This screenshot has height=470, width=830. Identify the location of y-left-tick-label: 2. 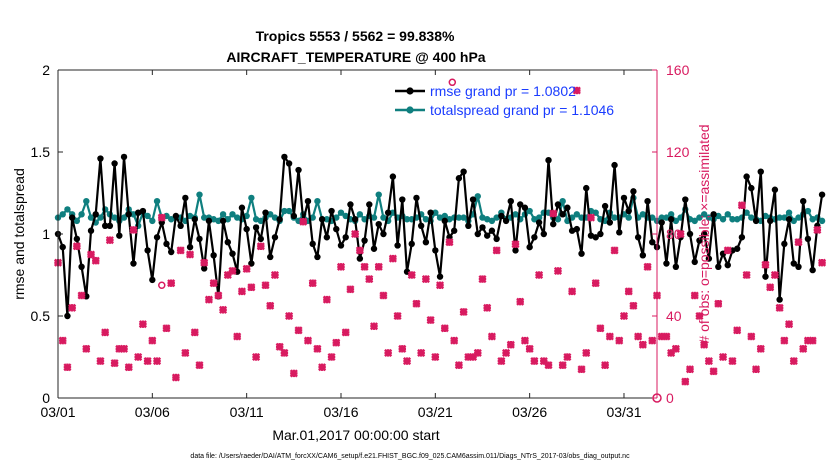
(46, 70).